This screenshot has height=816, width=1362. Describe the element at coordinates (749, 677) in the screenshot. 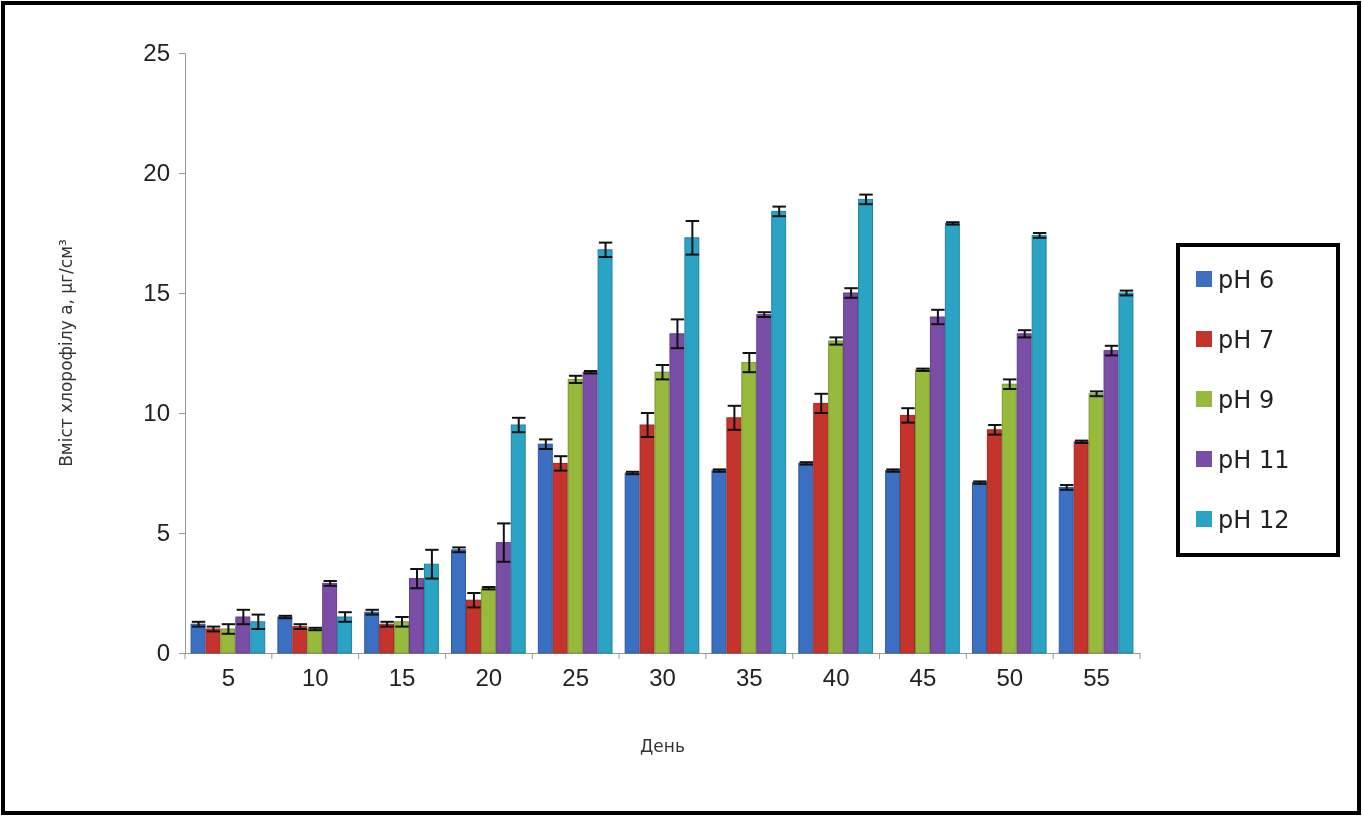

I see `x-tick-label: 35` at that location.